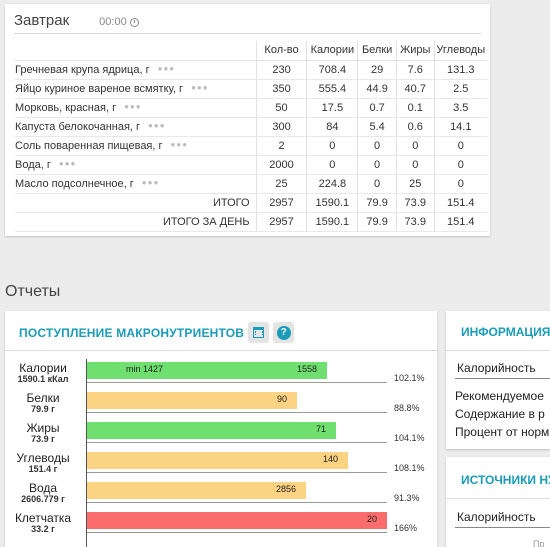 The height and width of the screenshot is (547, 550). Describe the element at coordinates (460, 51) in the screenshot. I see `col-carbs: Углеводы` at that location.